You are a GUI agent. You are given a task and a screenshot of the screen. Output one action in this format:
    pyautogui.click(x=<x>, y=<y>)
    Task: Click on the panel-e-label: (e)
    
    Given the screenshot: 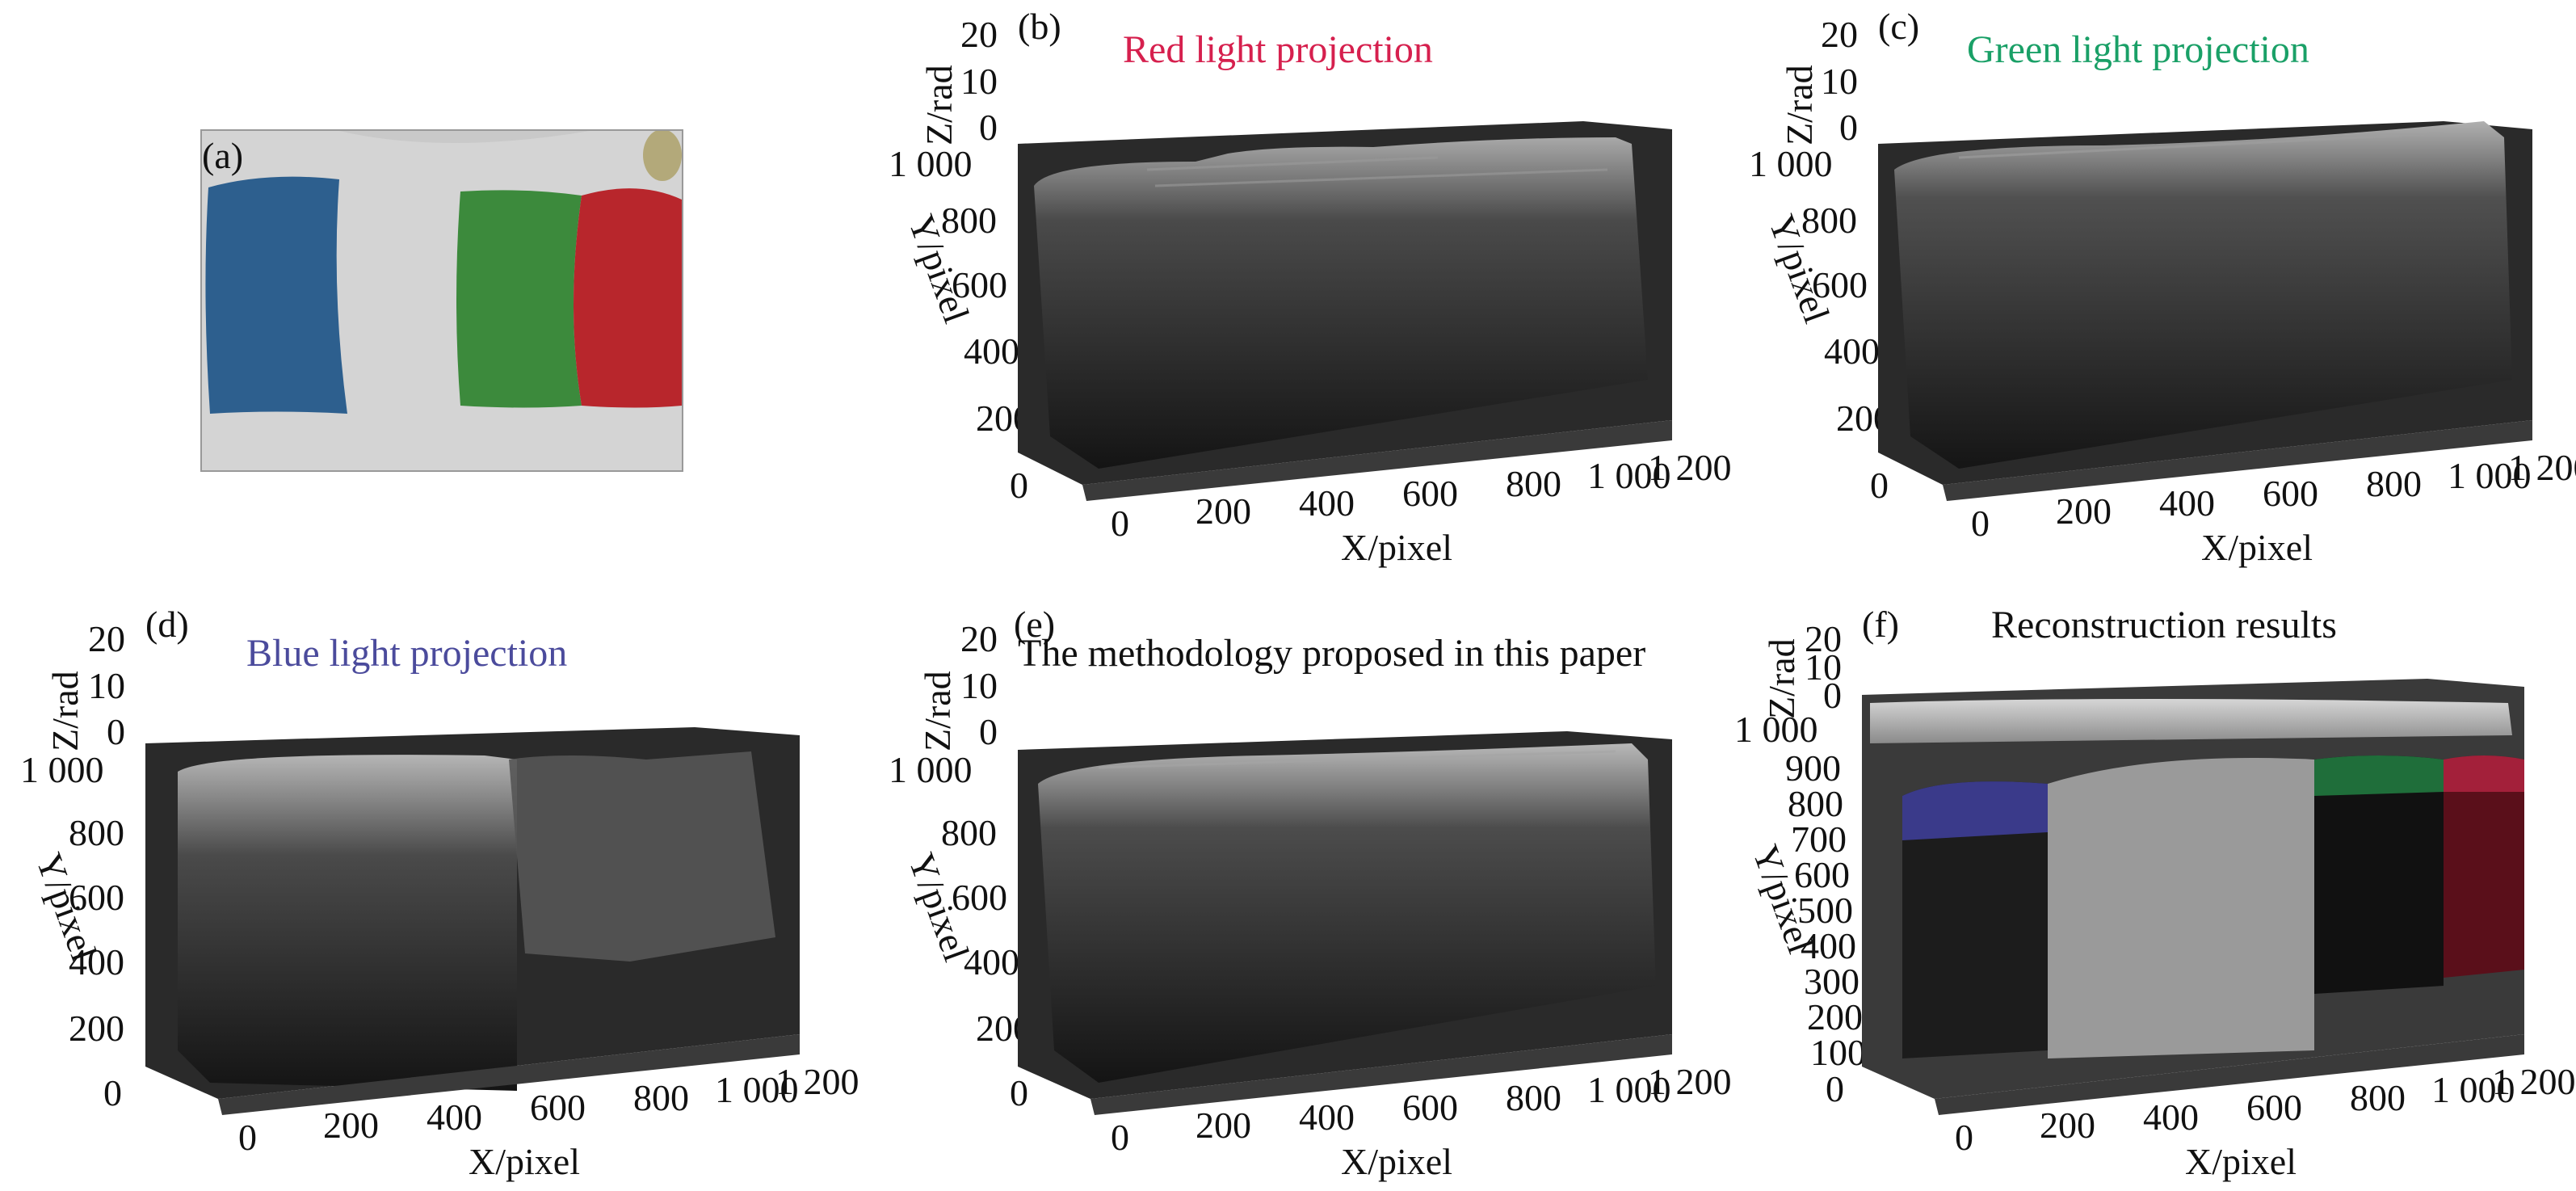 What is the action you would take?
    pyautogui.click(x=1035, y=624)
    